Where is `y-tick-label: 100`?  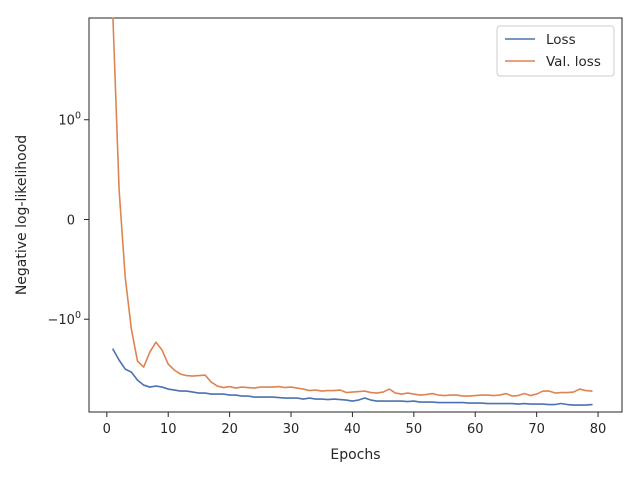 y-tick-label: 100 is located at coordinates (69, 120).